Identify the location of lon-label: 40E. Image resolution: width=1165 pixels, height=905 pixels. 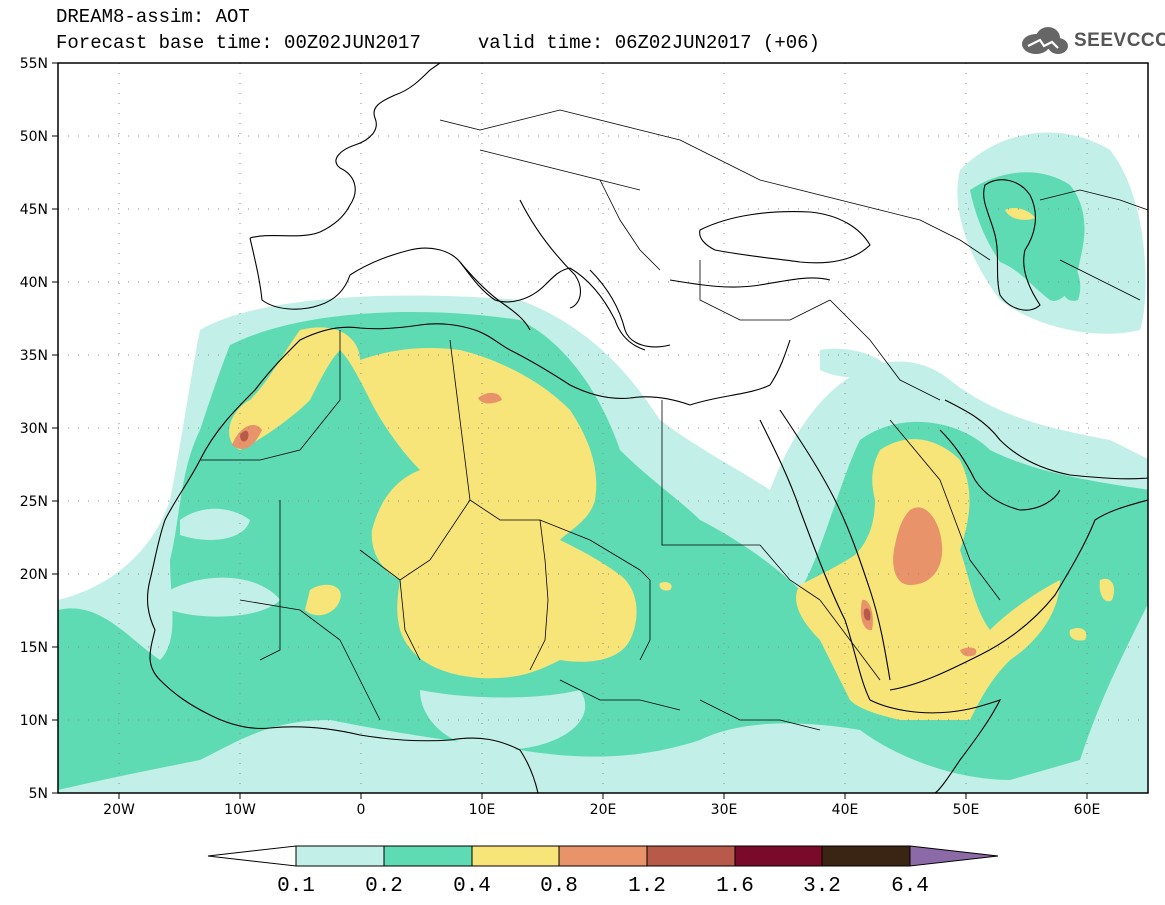
(845, 810).